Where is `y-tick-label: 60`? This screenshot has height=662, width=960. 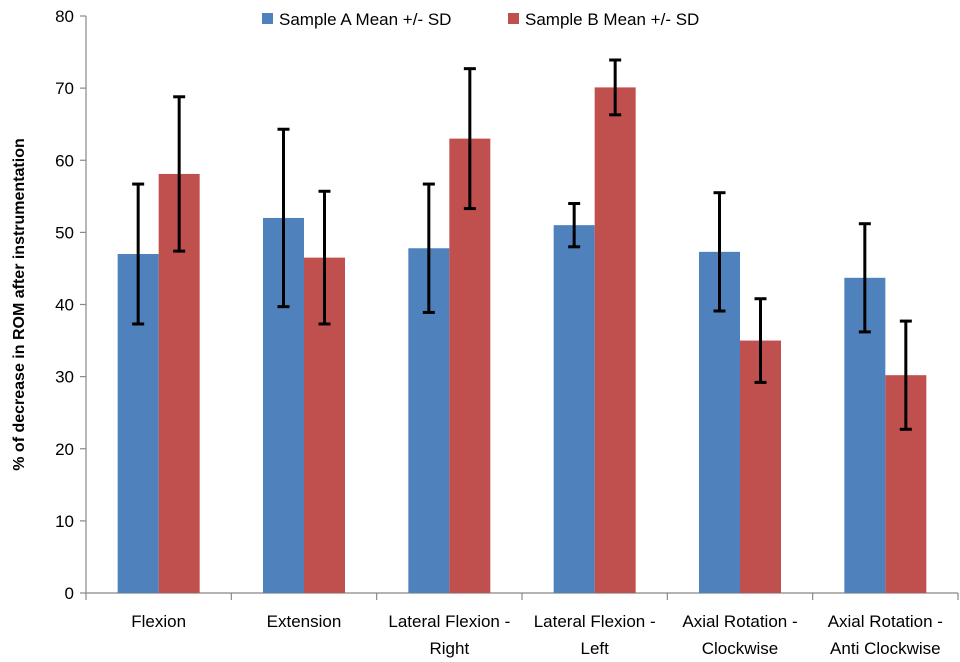 y-tick-label: 60 is located at coordinates (64, 160).